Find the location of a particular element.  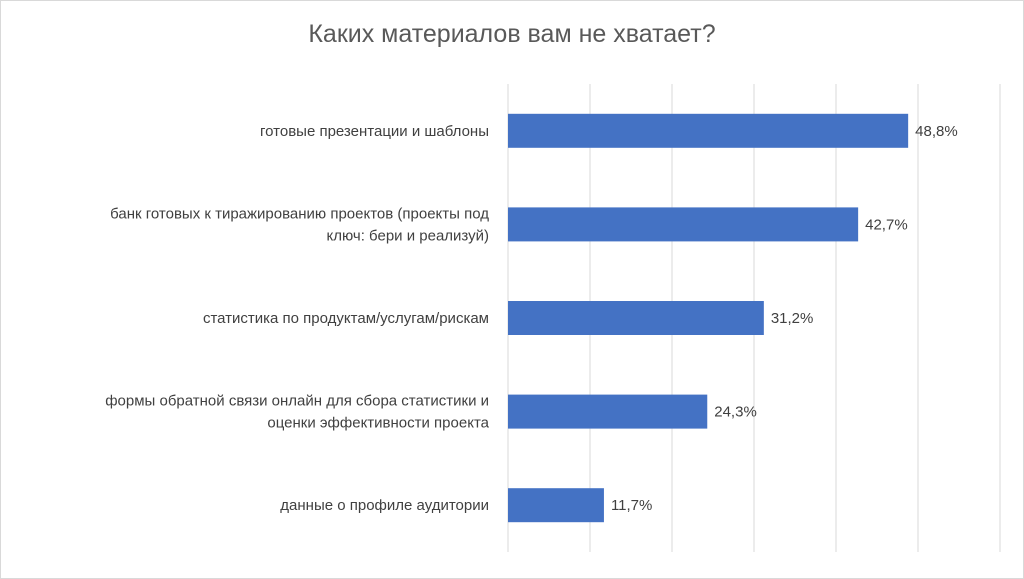

category-label: данные о профиле аудитории is located at coordinates (384, 505).